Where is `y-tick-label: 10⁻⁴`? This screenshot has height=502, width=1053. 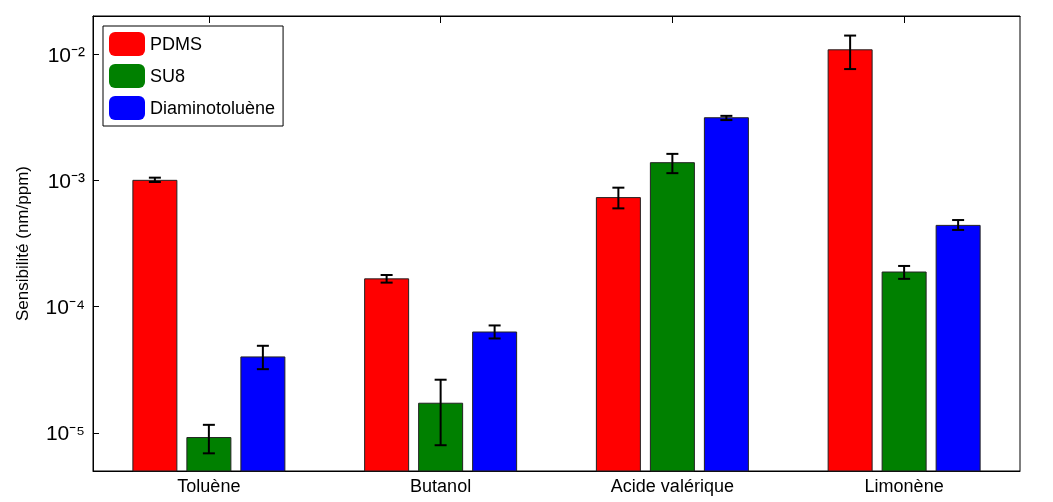
y-tick-label: 10⁻⁴ is located at coordinates (65, 307).